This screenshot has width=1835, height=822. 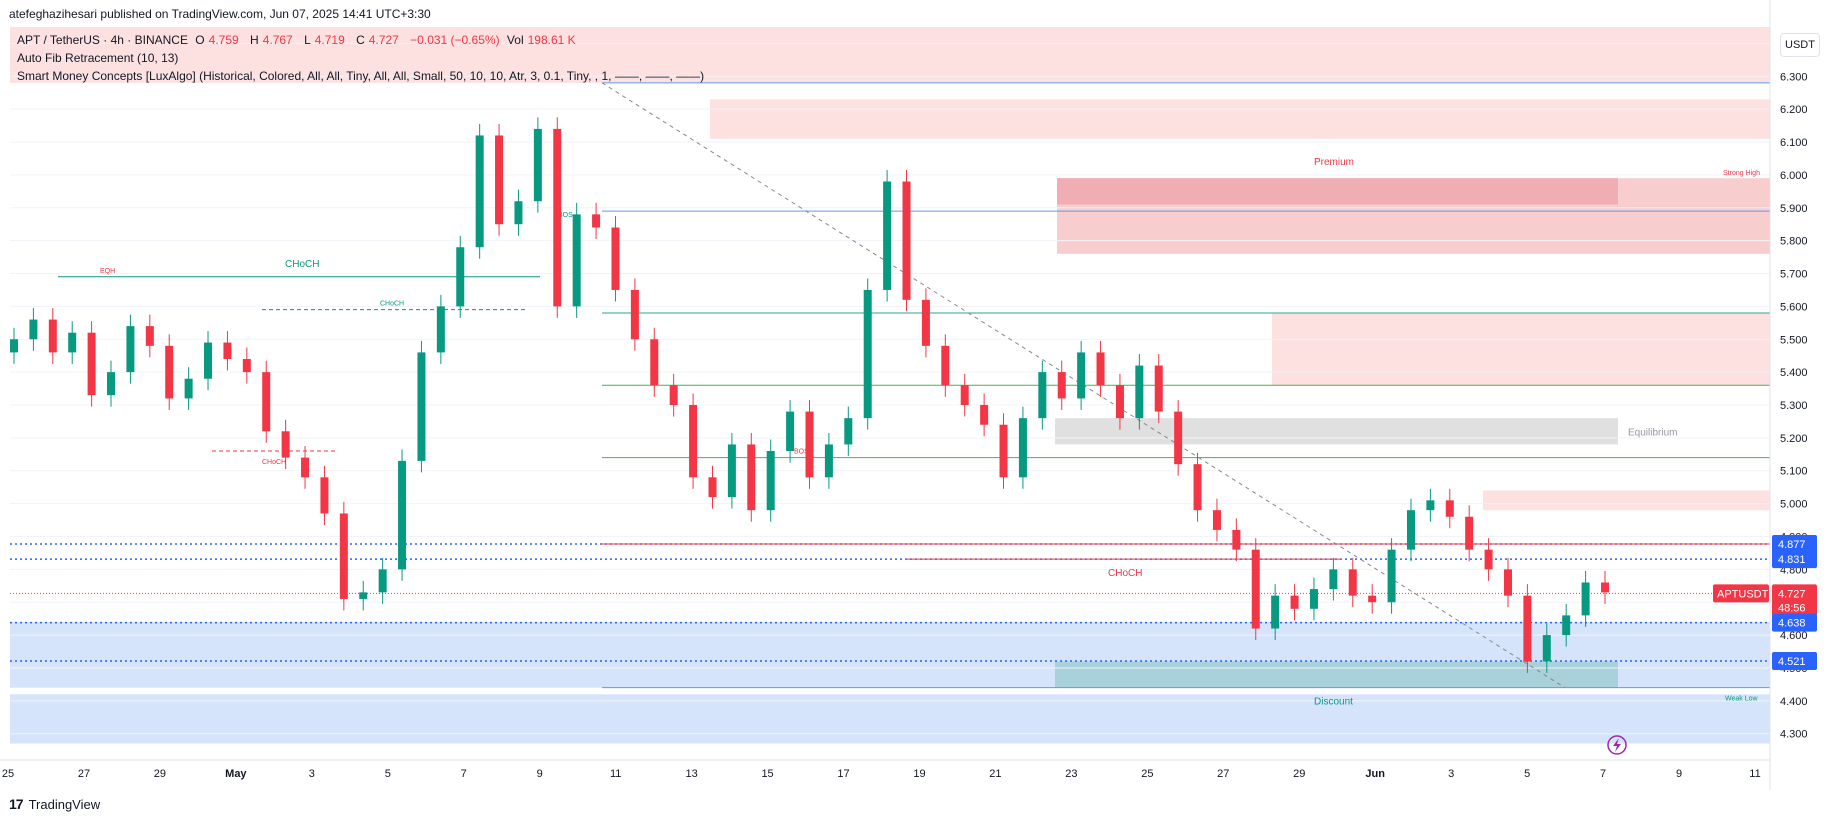 What do you see at coordinates (1794, 340) in the screenshot?
I see `y-tick-label: 5.500` at bounding box center [1794, 340].